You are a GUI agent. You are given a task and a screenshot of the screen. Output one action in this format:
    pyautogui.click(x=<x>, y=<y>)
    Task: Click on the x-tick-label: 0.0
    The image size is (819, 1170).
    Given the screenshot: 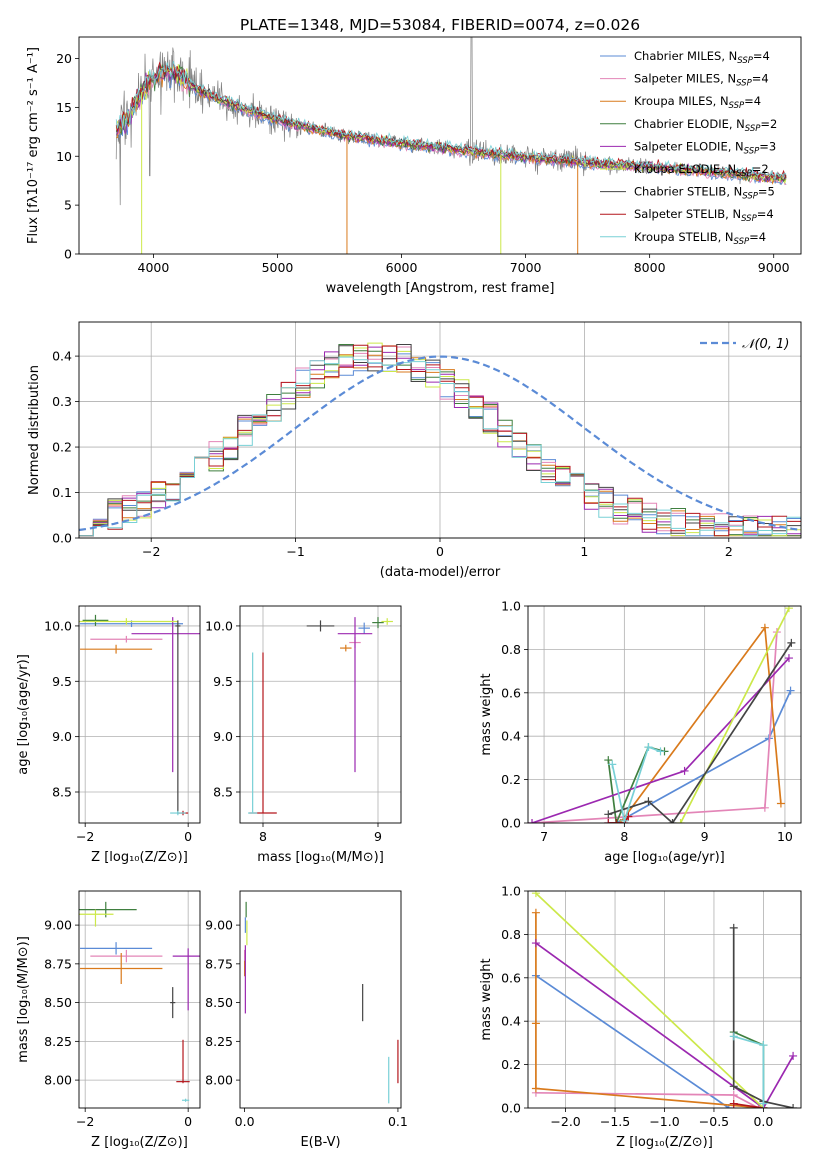 What is the action you would take?
    pyautogui.click(x=763, y=1121)
    